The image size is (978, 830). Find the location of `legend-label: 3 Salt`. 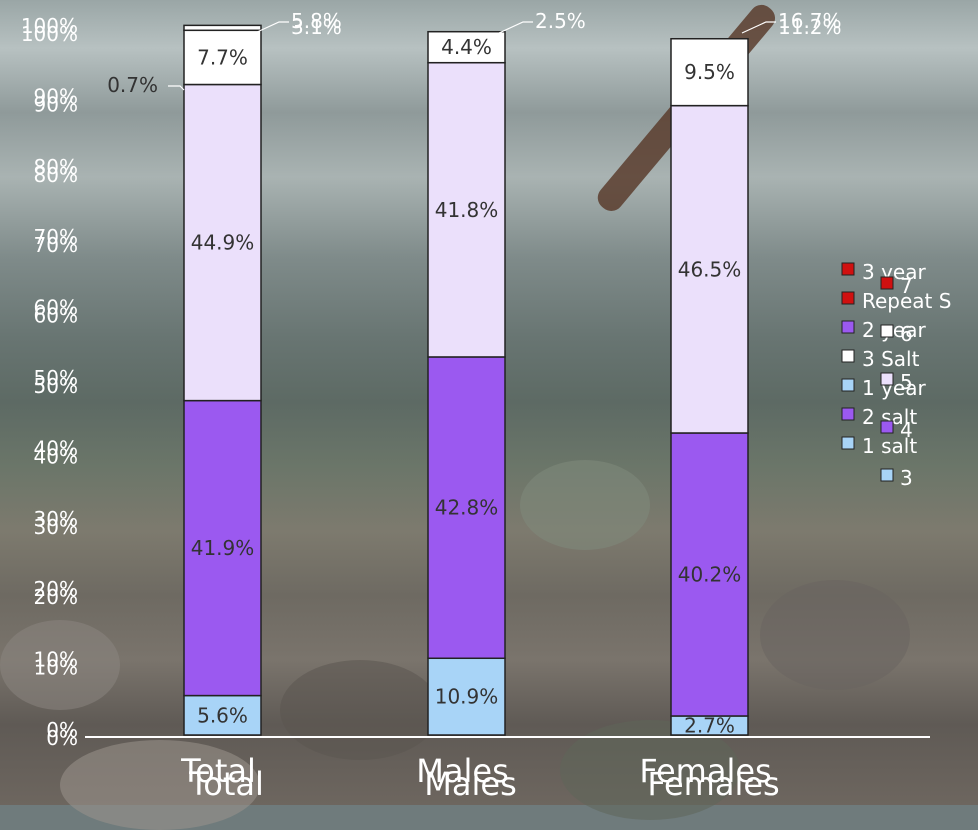

legend-label: 3 Salt is located at coordinates (891, 359).